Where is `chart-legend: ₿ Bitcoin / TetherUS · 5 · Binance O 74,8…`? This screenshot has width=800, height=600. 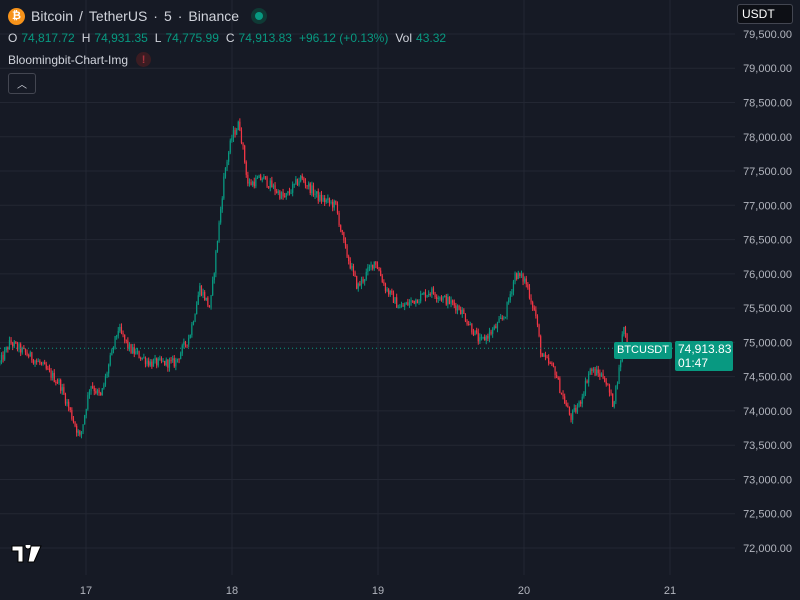
chart-legend: ₿ Bitcoin / TetherUS · 5 · Binance O 74,8… is located at coordinates (228, 50).